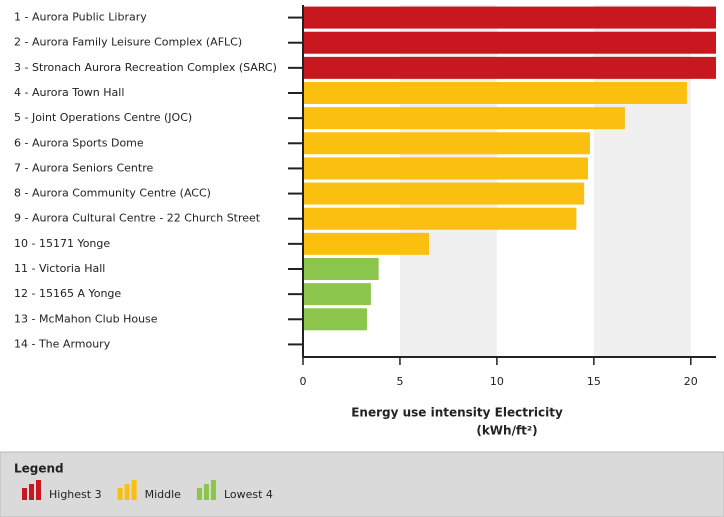 Image resolution: width=724 pixels, height=517 pixels. Describe the element at coordinates (62, 243) in the screenshot. I see `y-tick-label: 10 - 15171 Yonge` at that location.